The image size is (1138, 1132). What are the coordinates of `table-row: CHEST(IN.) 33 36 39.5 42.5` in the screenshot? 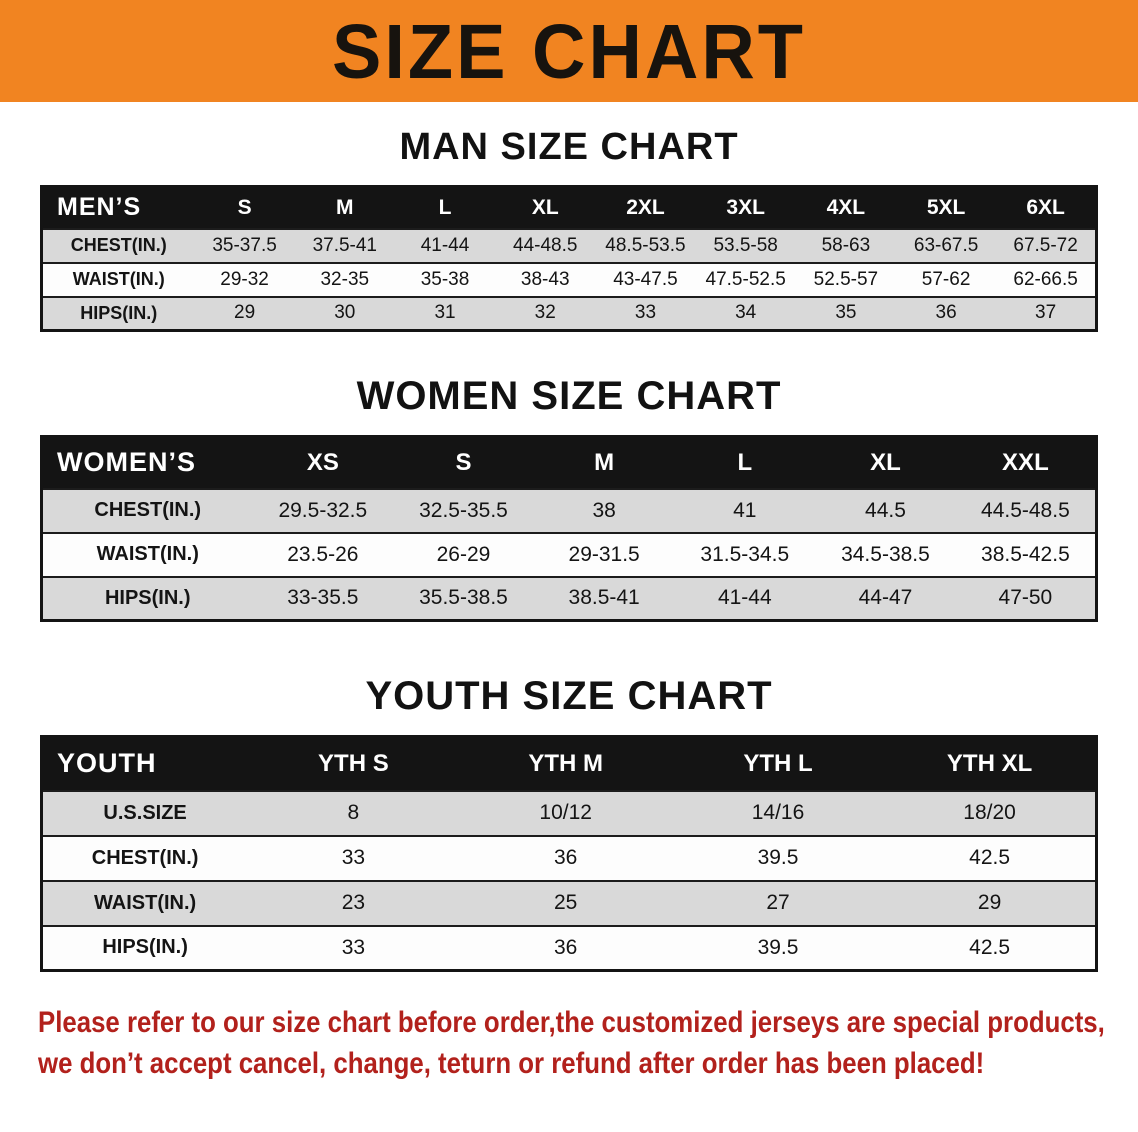 It's located at (569, 858).